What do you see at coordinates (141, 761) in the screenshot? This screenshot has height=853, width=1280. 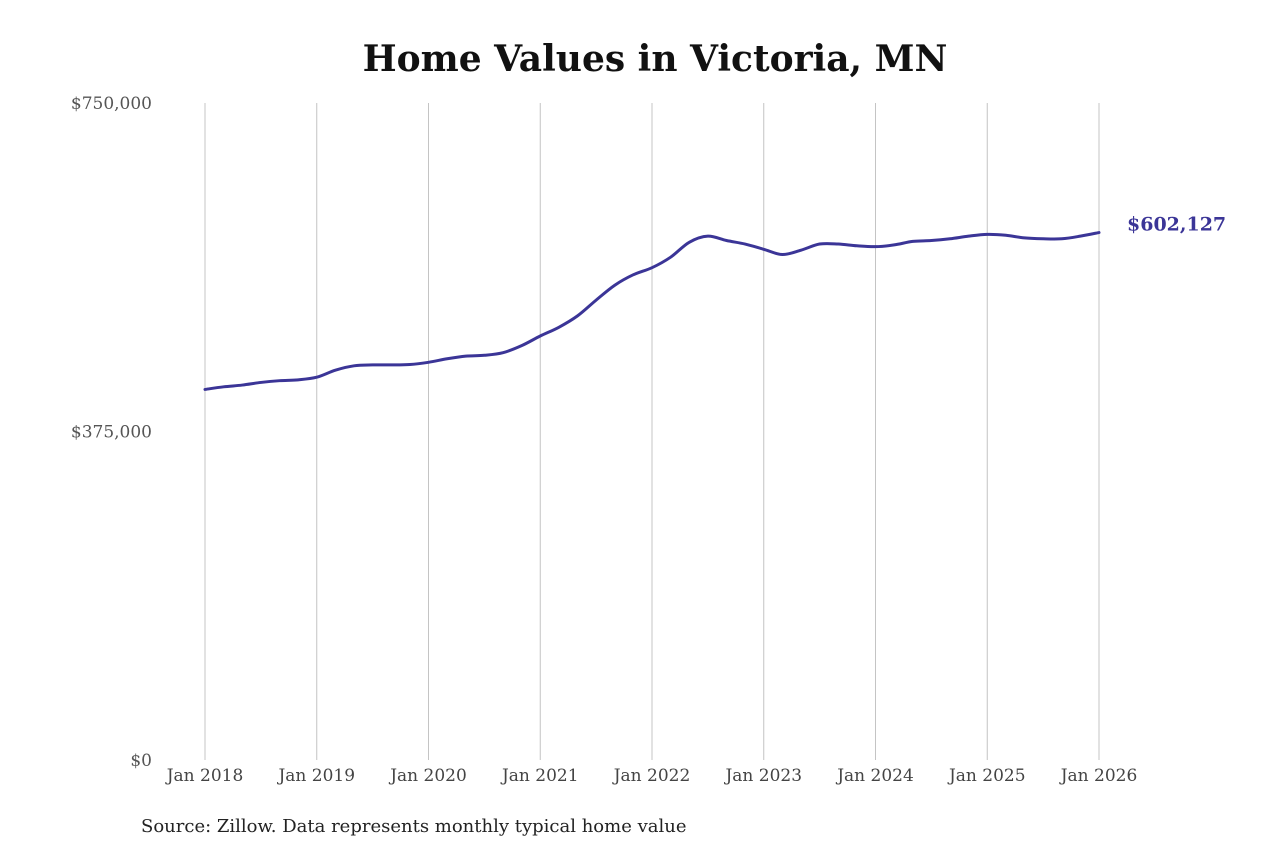 I see `y-tick-label: $0` at bounding box center [141, 761].